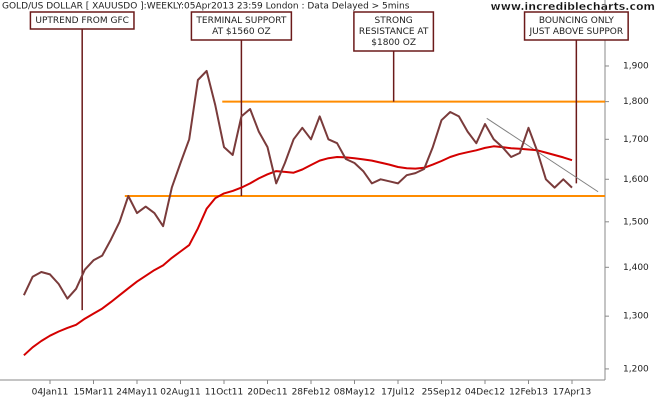 This screenshot has width=660, height=400. I want to click on x-tick-label: 08May12, so click(355, 393).